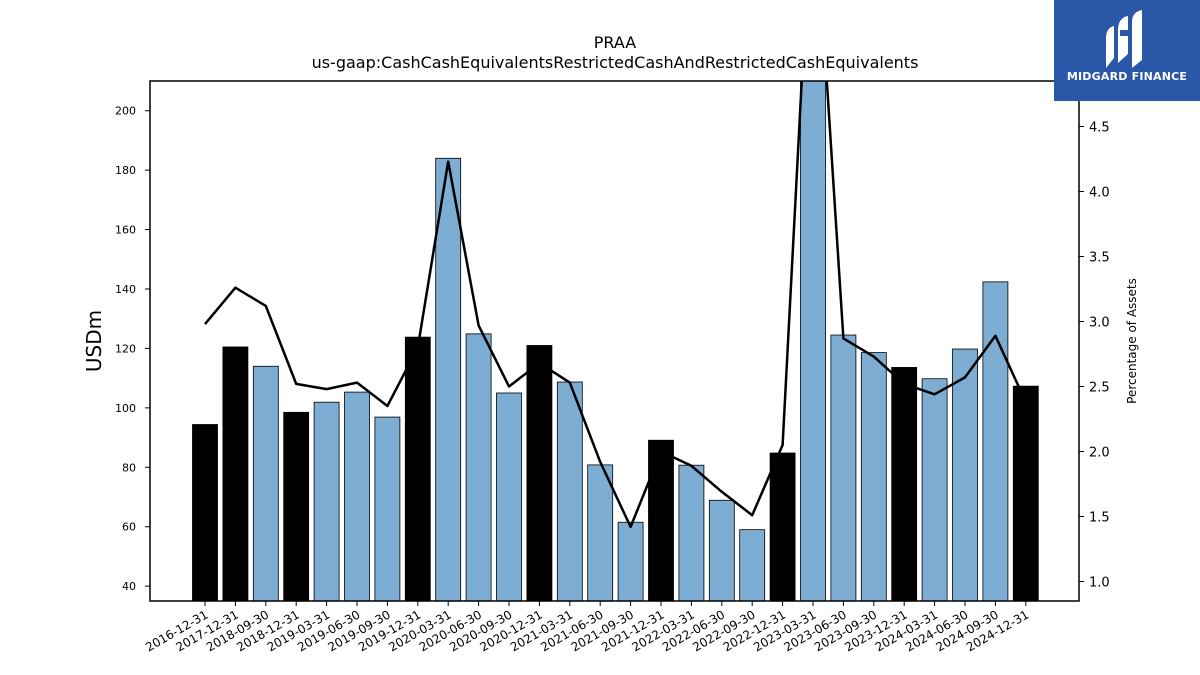 This screenshot has height=675, width=1200. I want to click on left-axis: 40 60 80 100 120 140 160 180 200, so click(132, 349).